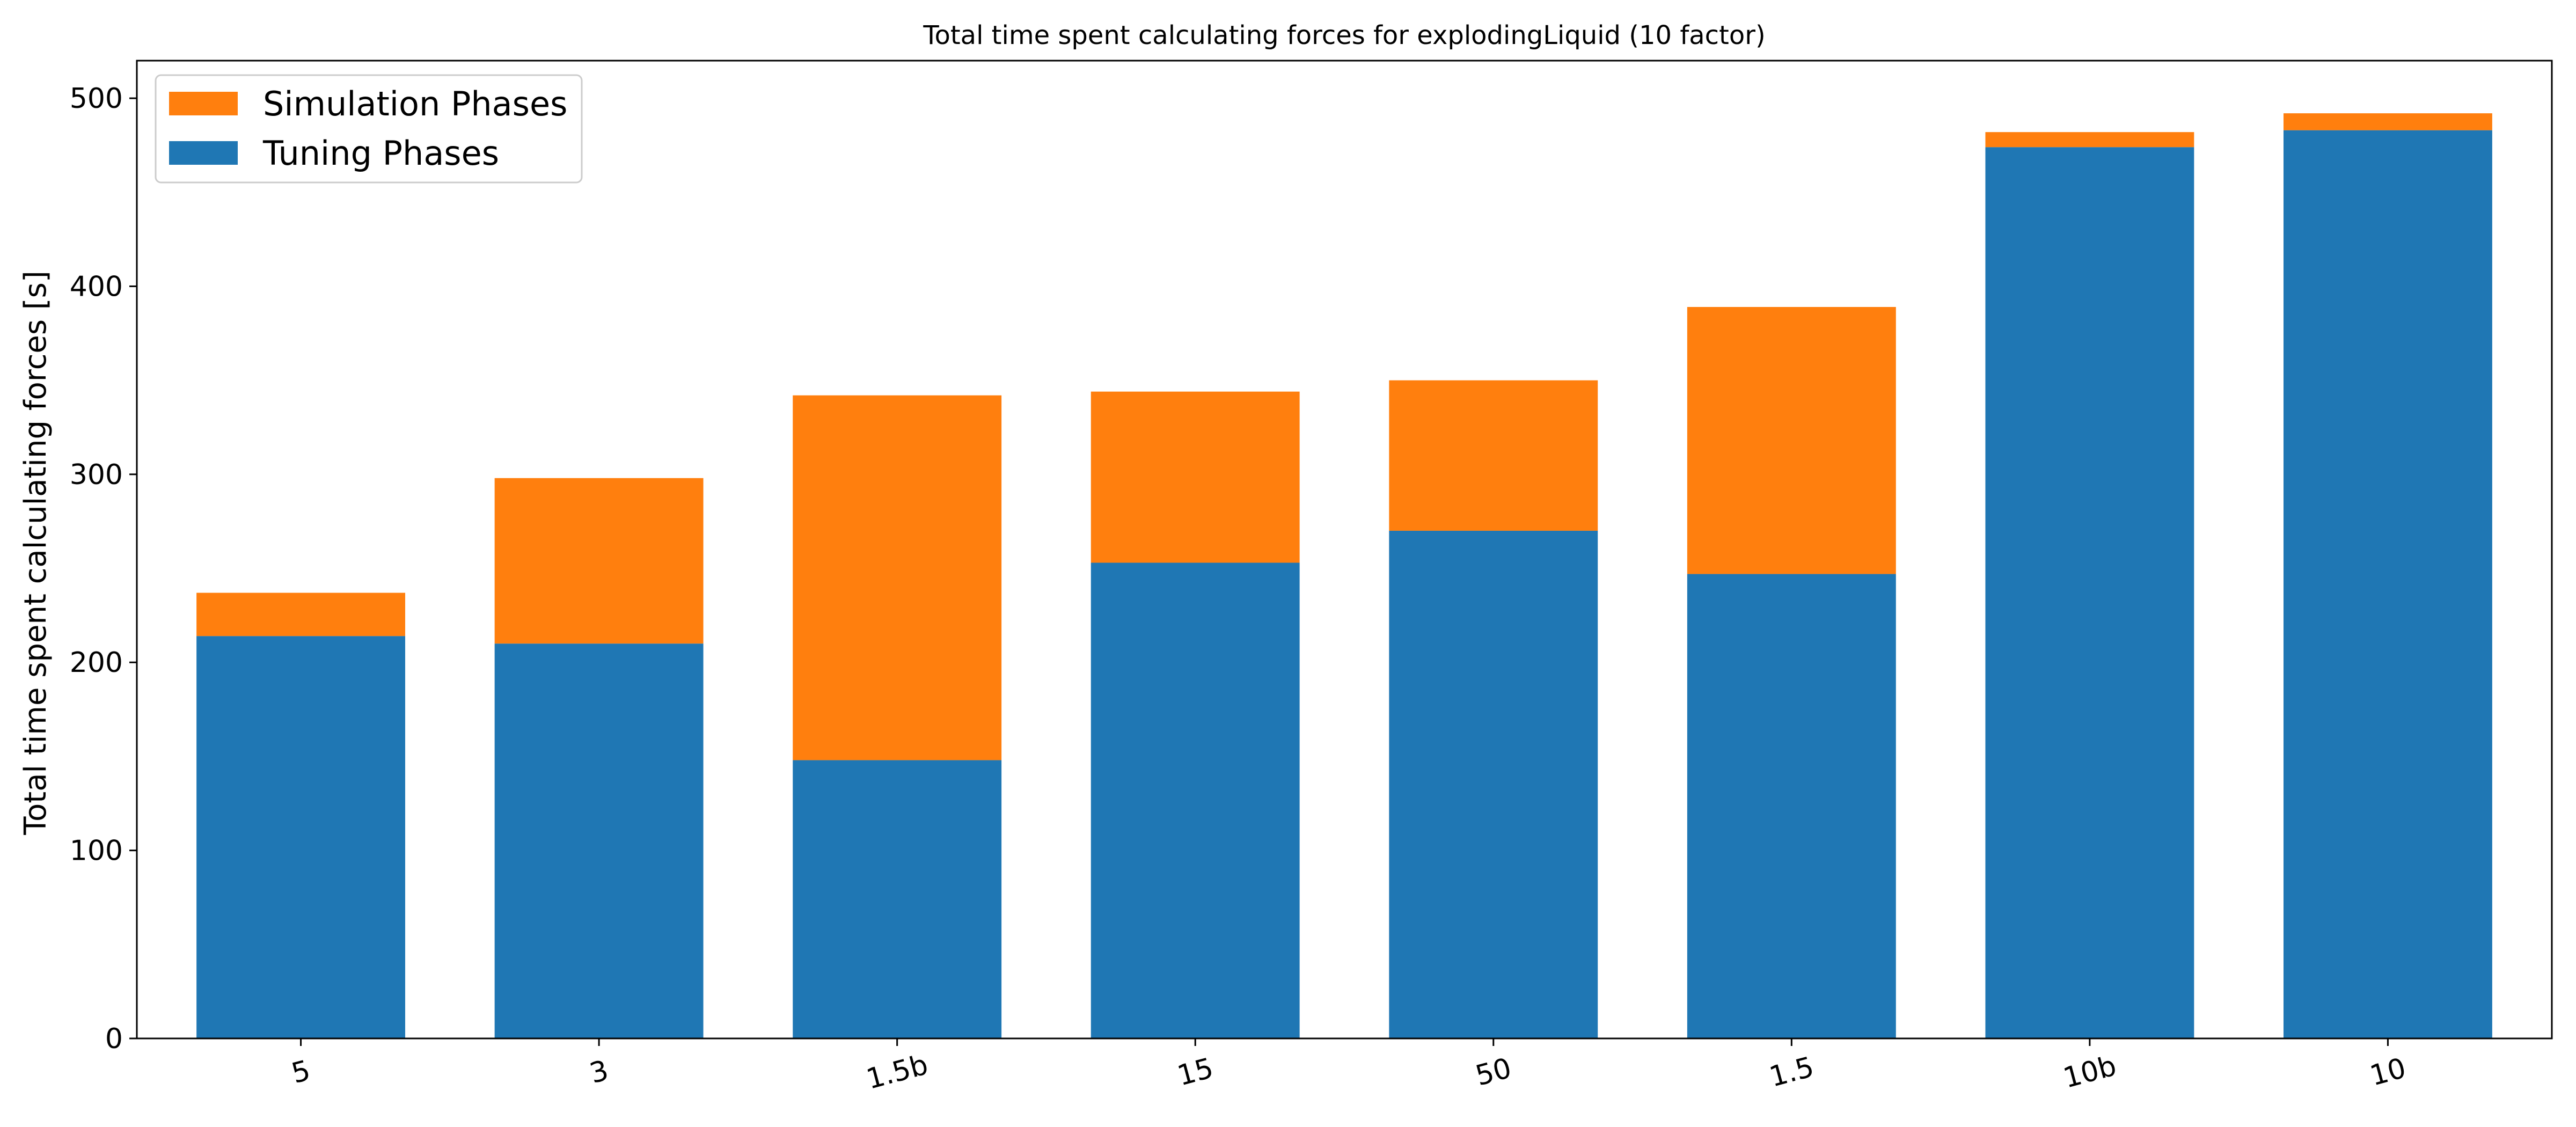  I want to click on legend-swatch-tuning, so click(203, 153).